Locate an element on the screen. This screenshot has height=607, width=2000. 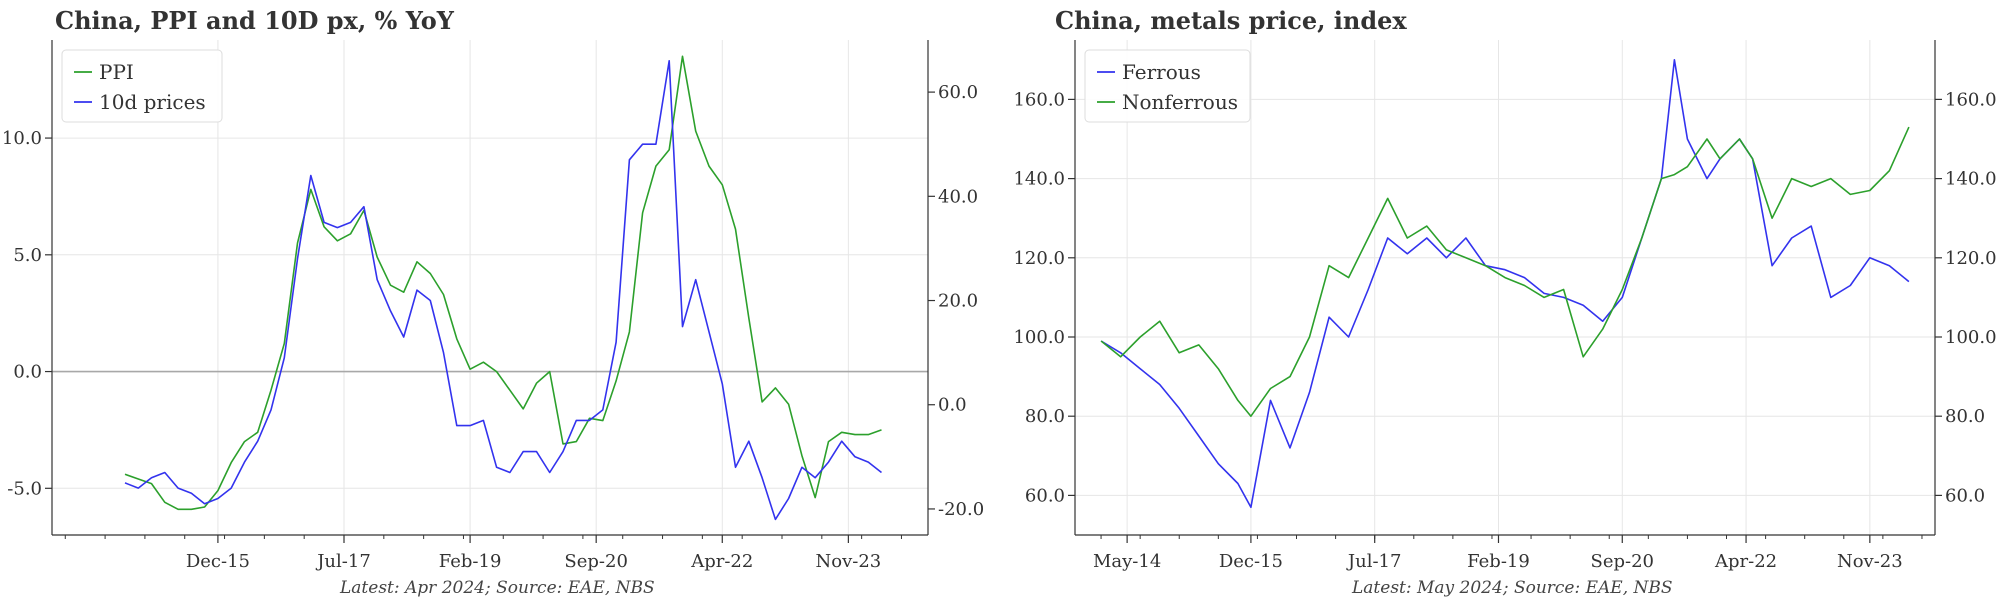
y-right-tick-label: 100.0 is located at coordinates (1971, 337).